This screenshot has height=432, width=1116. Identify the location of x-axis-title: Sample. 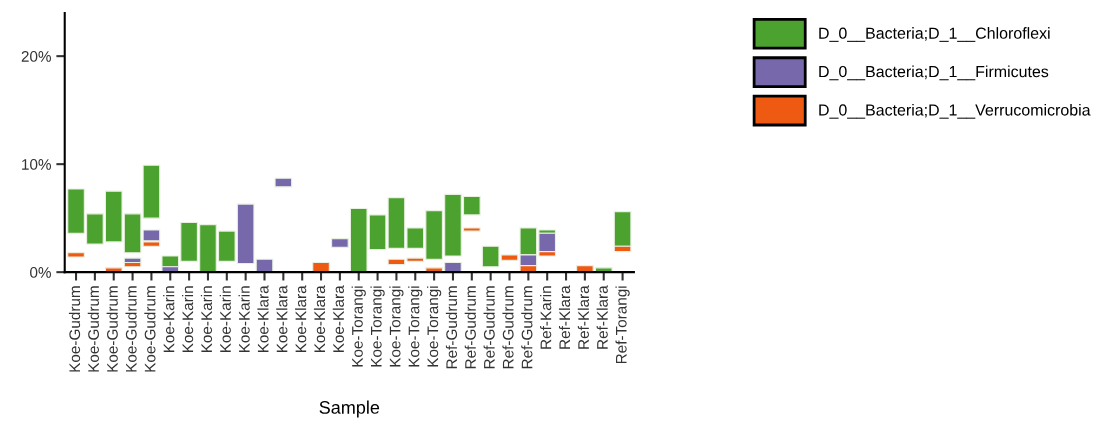
(349, 409).